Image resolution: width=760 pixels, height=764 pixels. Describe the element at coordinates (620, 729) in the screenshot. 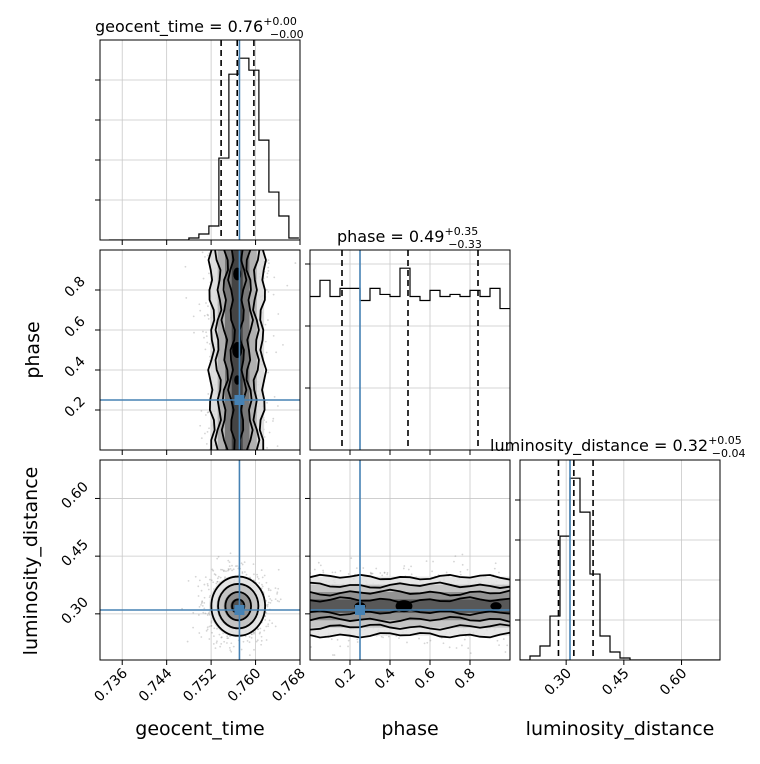

I see `xlabel-luminosity-distance: luminosity_distance` at that location.